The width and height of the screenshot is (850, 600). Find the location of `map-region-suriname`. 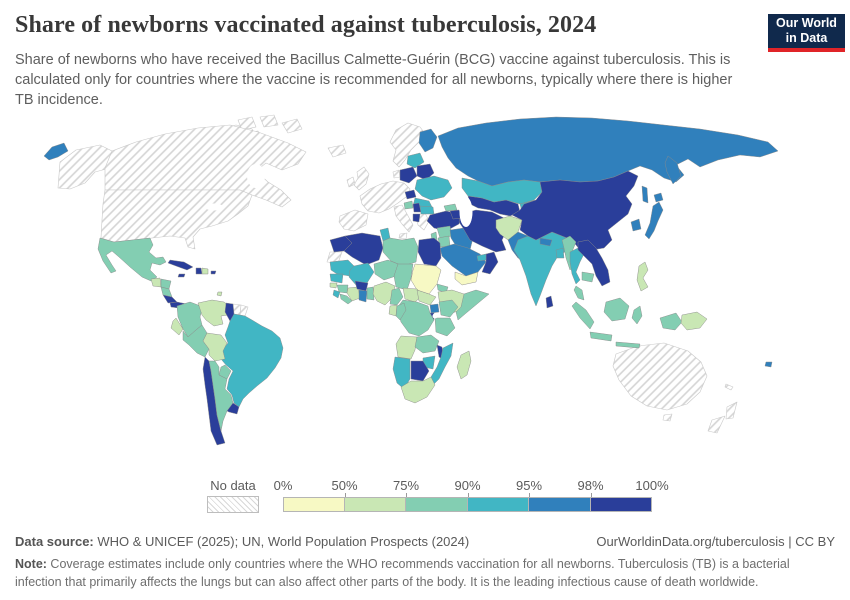

map-region-suriname is located at coordinates (237, 309).